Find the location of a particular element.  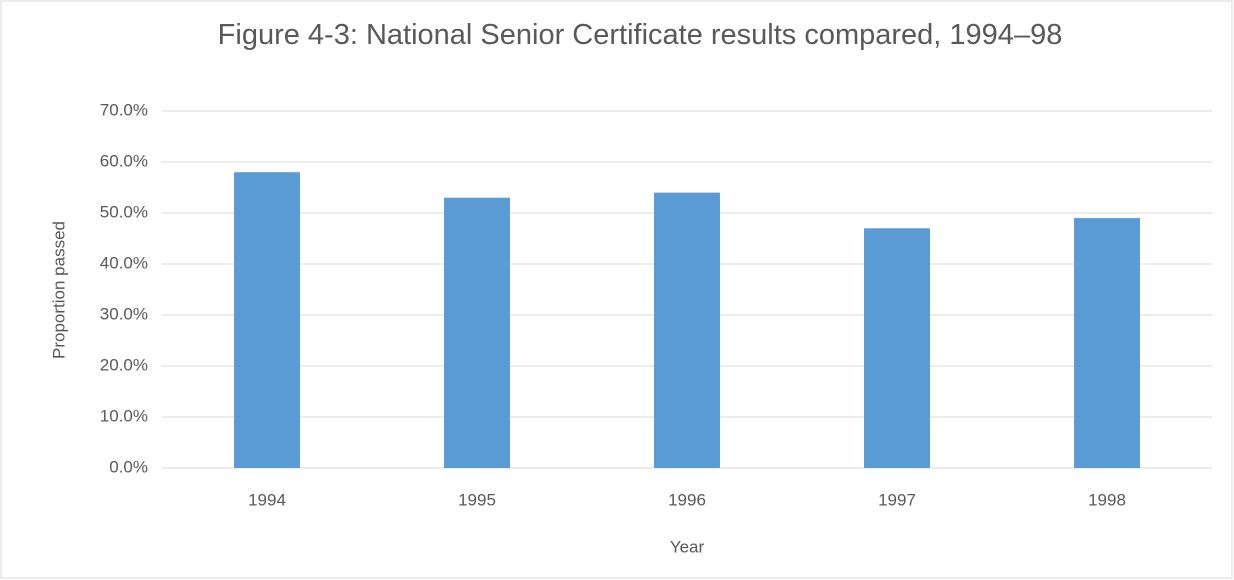

x-tick-label: 1997 is located at coordinates (897, 499).